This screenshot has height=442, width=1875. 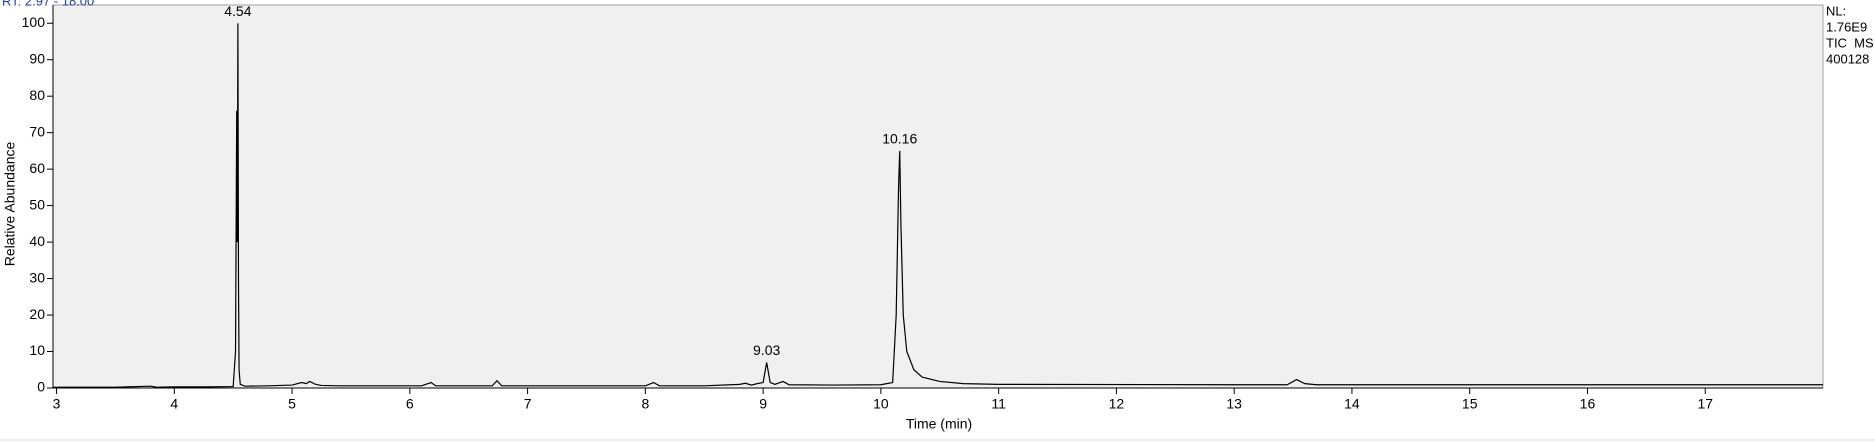 What do you see at coordinates (645, 404) in the screenshot?
I see `x-tick-label: 8` at bounding box center [645, 404].